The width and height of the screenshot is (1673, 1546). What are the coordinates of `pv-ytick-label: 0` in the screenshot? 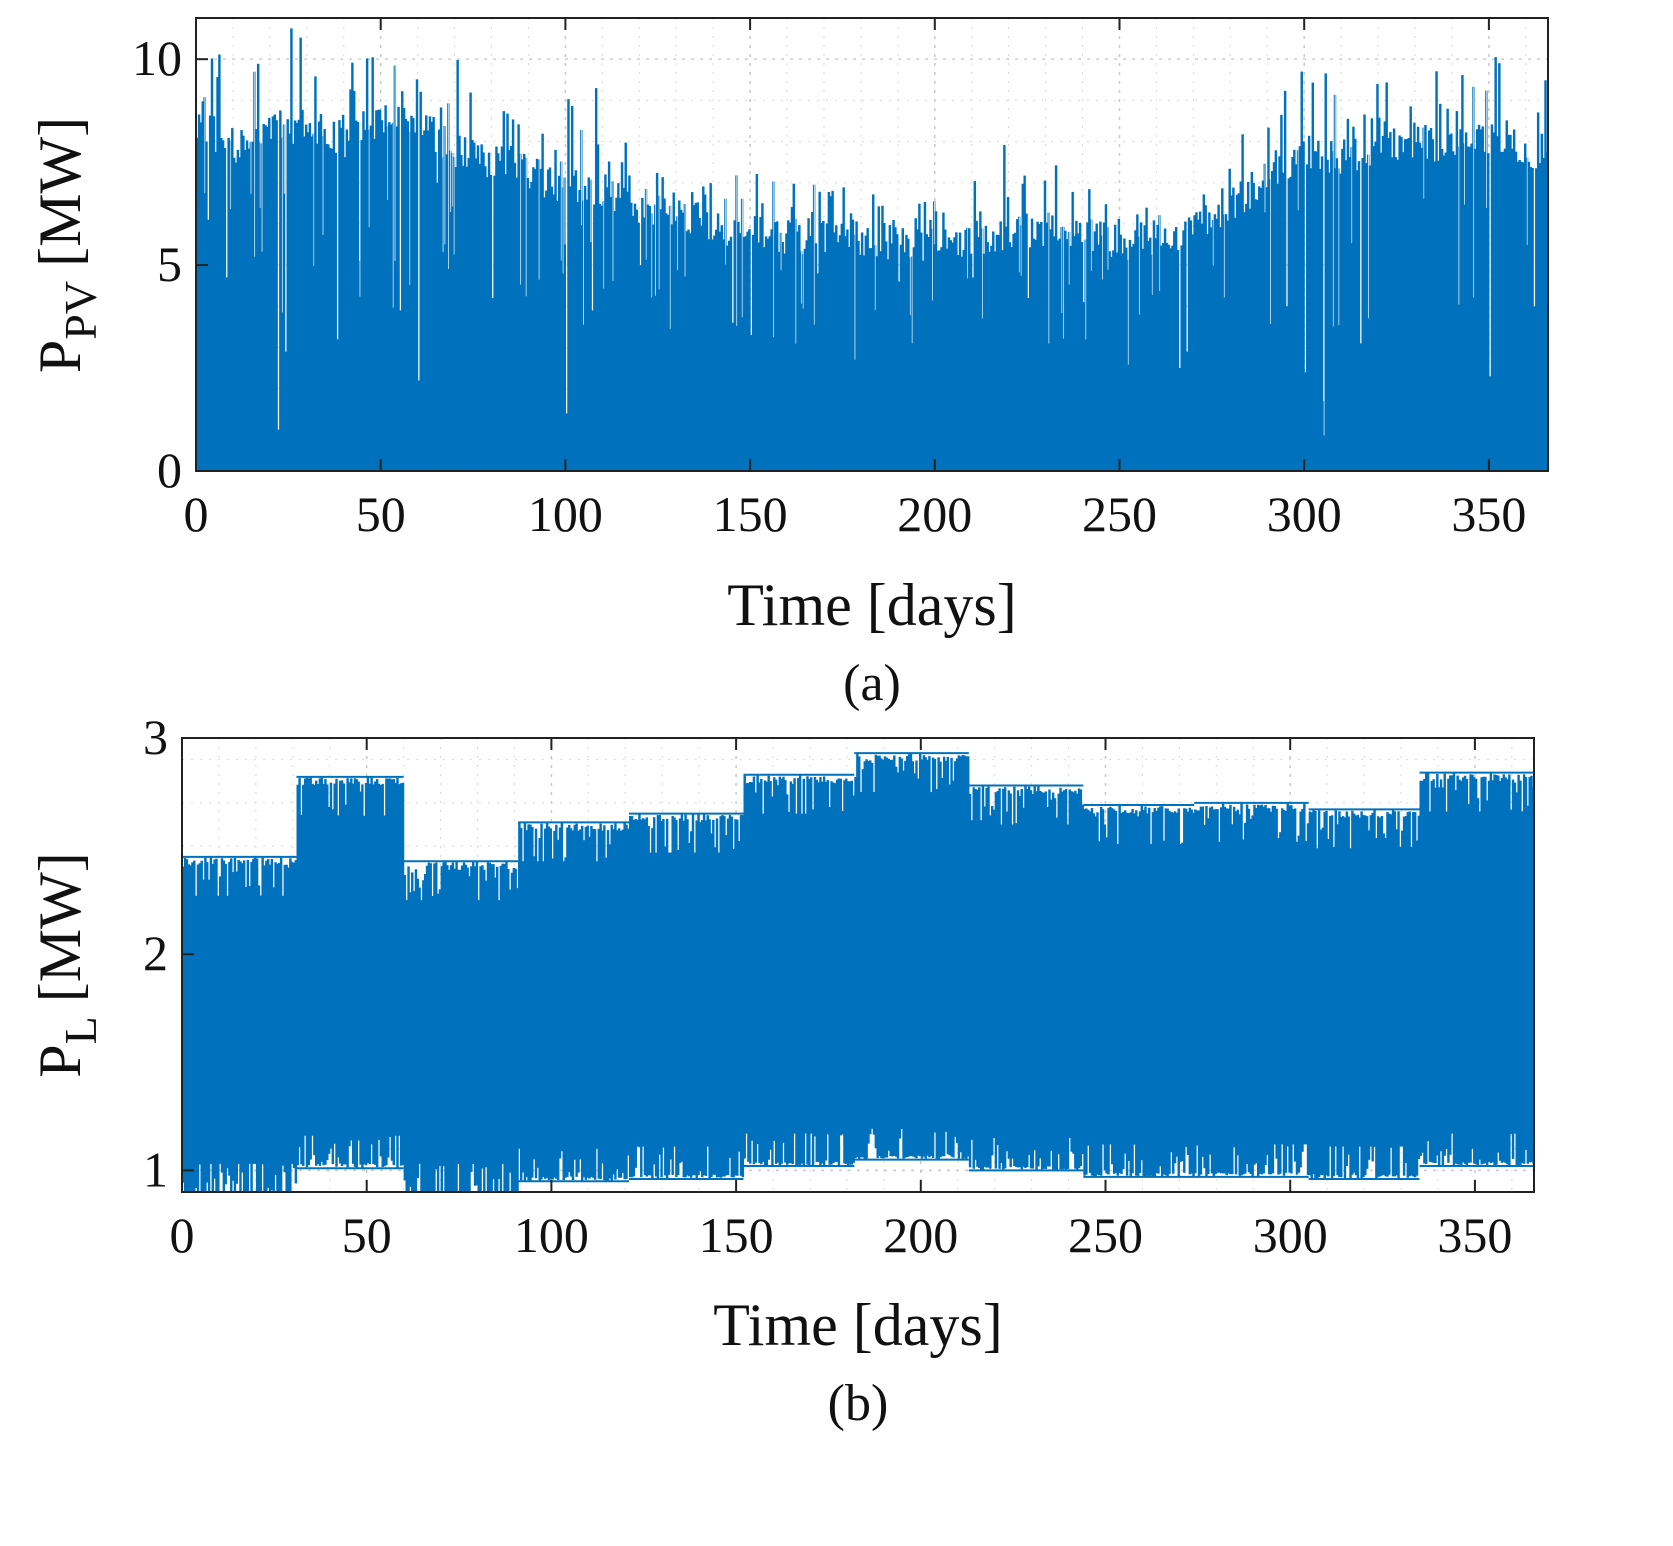 It's located at (169, 470).